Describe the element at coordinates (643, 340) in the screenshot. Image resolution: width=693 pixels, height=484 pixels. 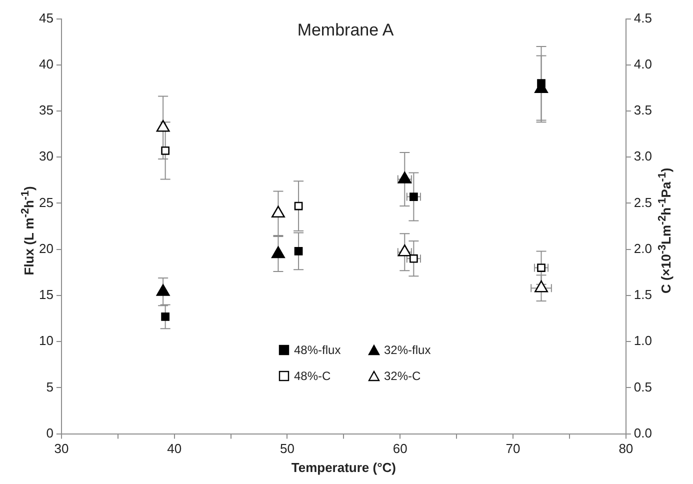
I see `y2-tick-label: 1.0` at that location.